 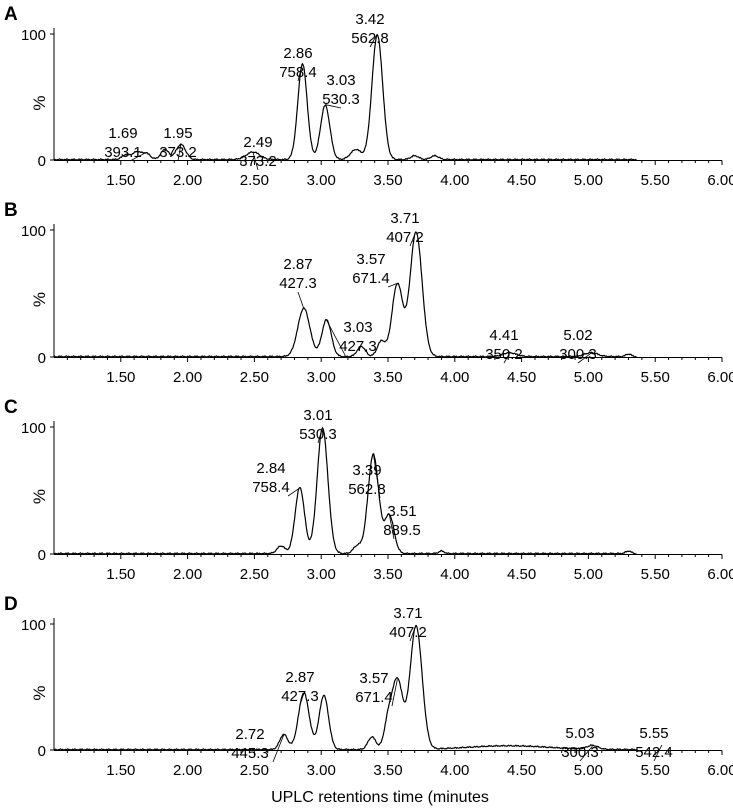 What do you see at coordinates (402, 530) in the screenshot?
I see `peak-label-mz: 889.5` at bounding box center [402, 530].